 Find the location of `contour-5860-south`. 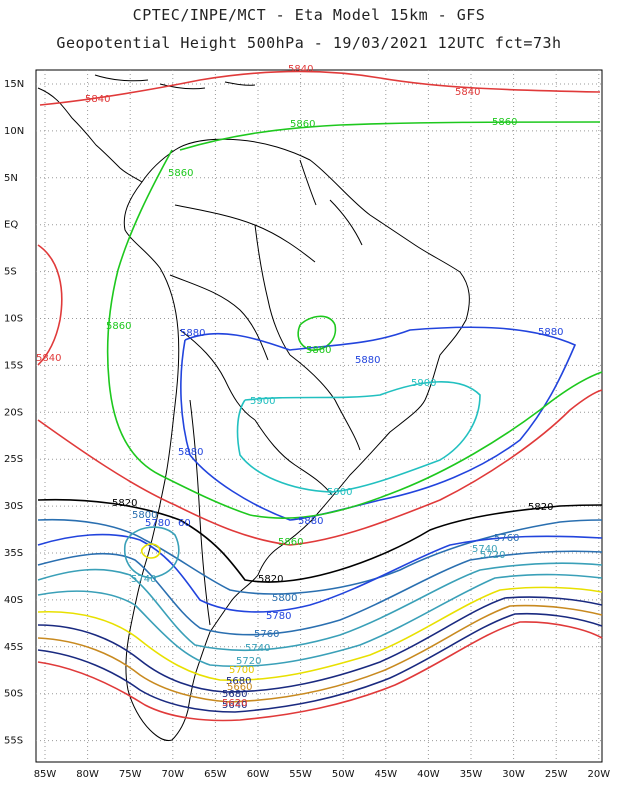

contour-5860-south is located at coordinates (426, 445).